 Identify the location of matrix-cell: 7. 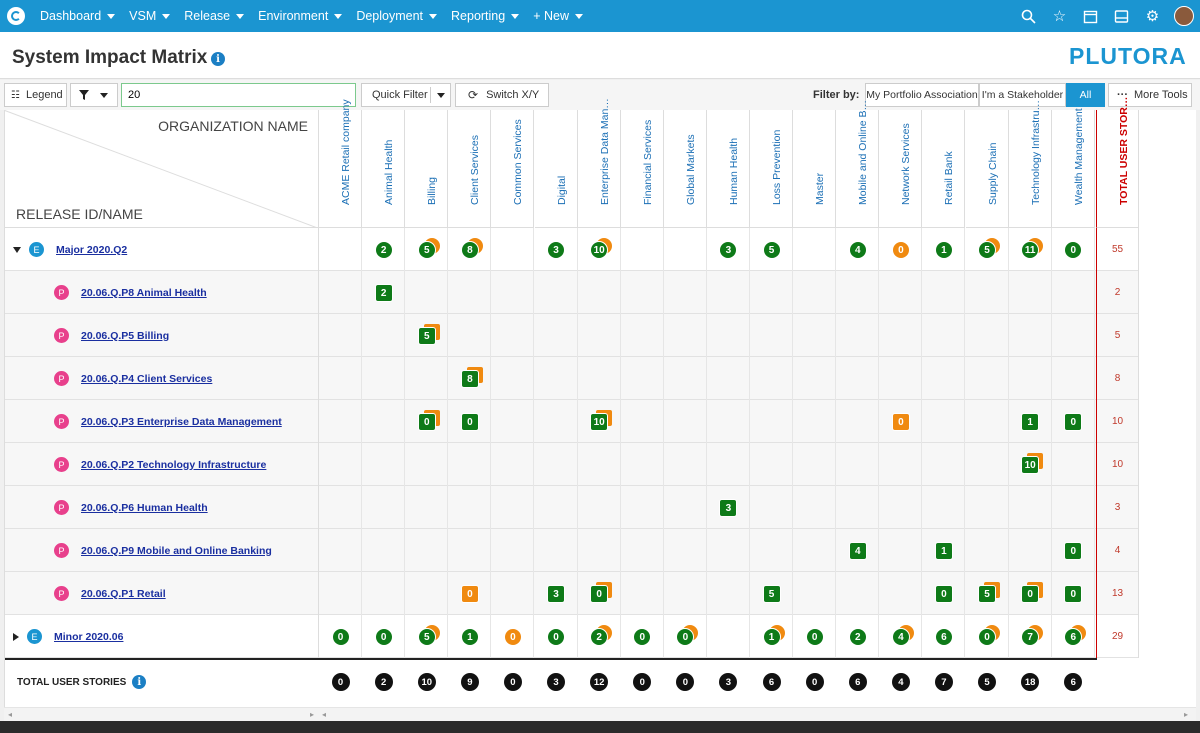
(1030, 636).